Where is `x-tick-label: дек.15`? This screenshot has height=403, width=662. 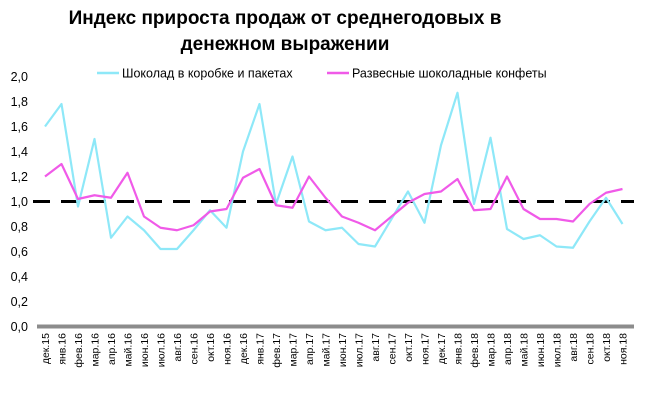
x-tick-label: дек.15 is located at coordinates (46, 348).